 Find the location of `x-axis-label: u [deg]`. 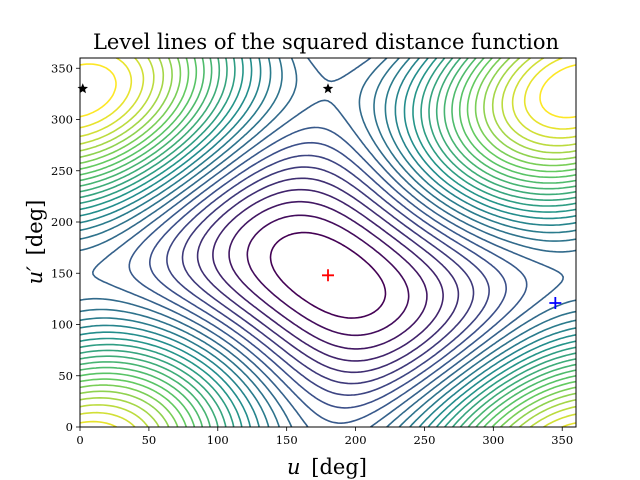

x-axis-label: u [deg] is located at coordinates (327, 467).